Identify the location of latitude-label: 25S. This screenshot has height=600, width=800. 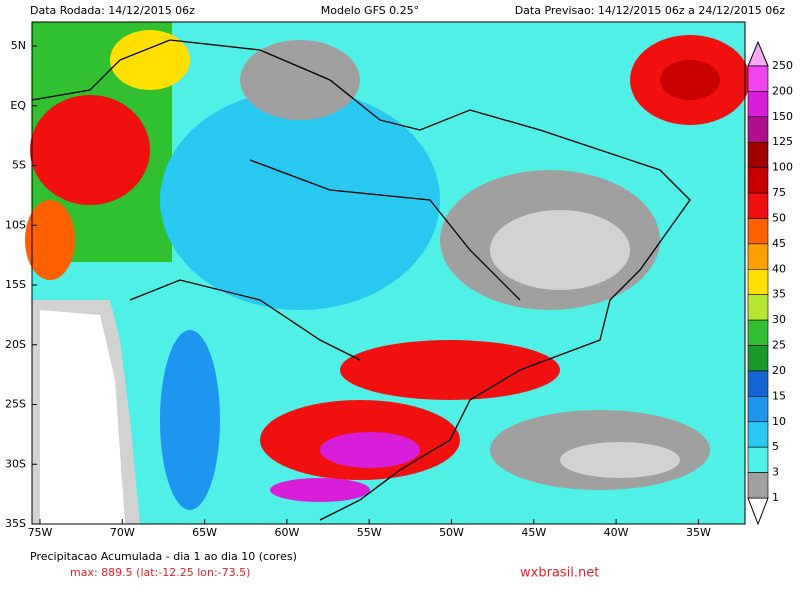
(15, 404).